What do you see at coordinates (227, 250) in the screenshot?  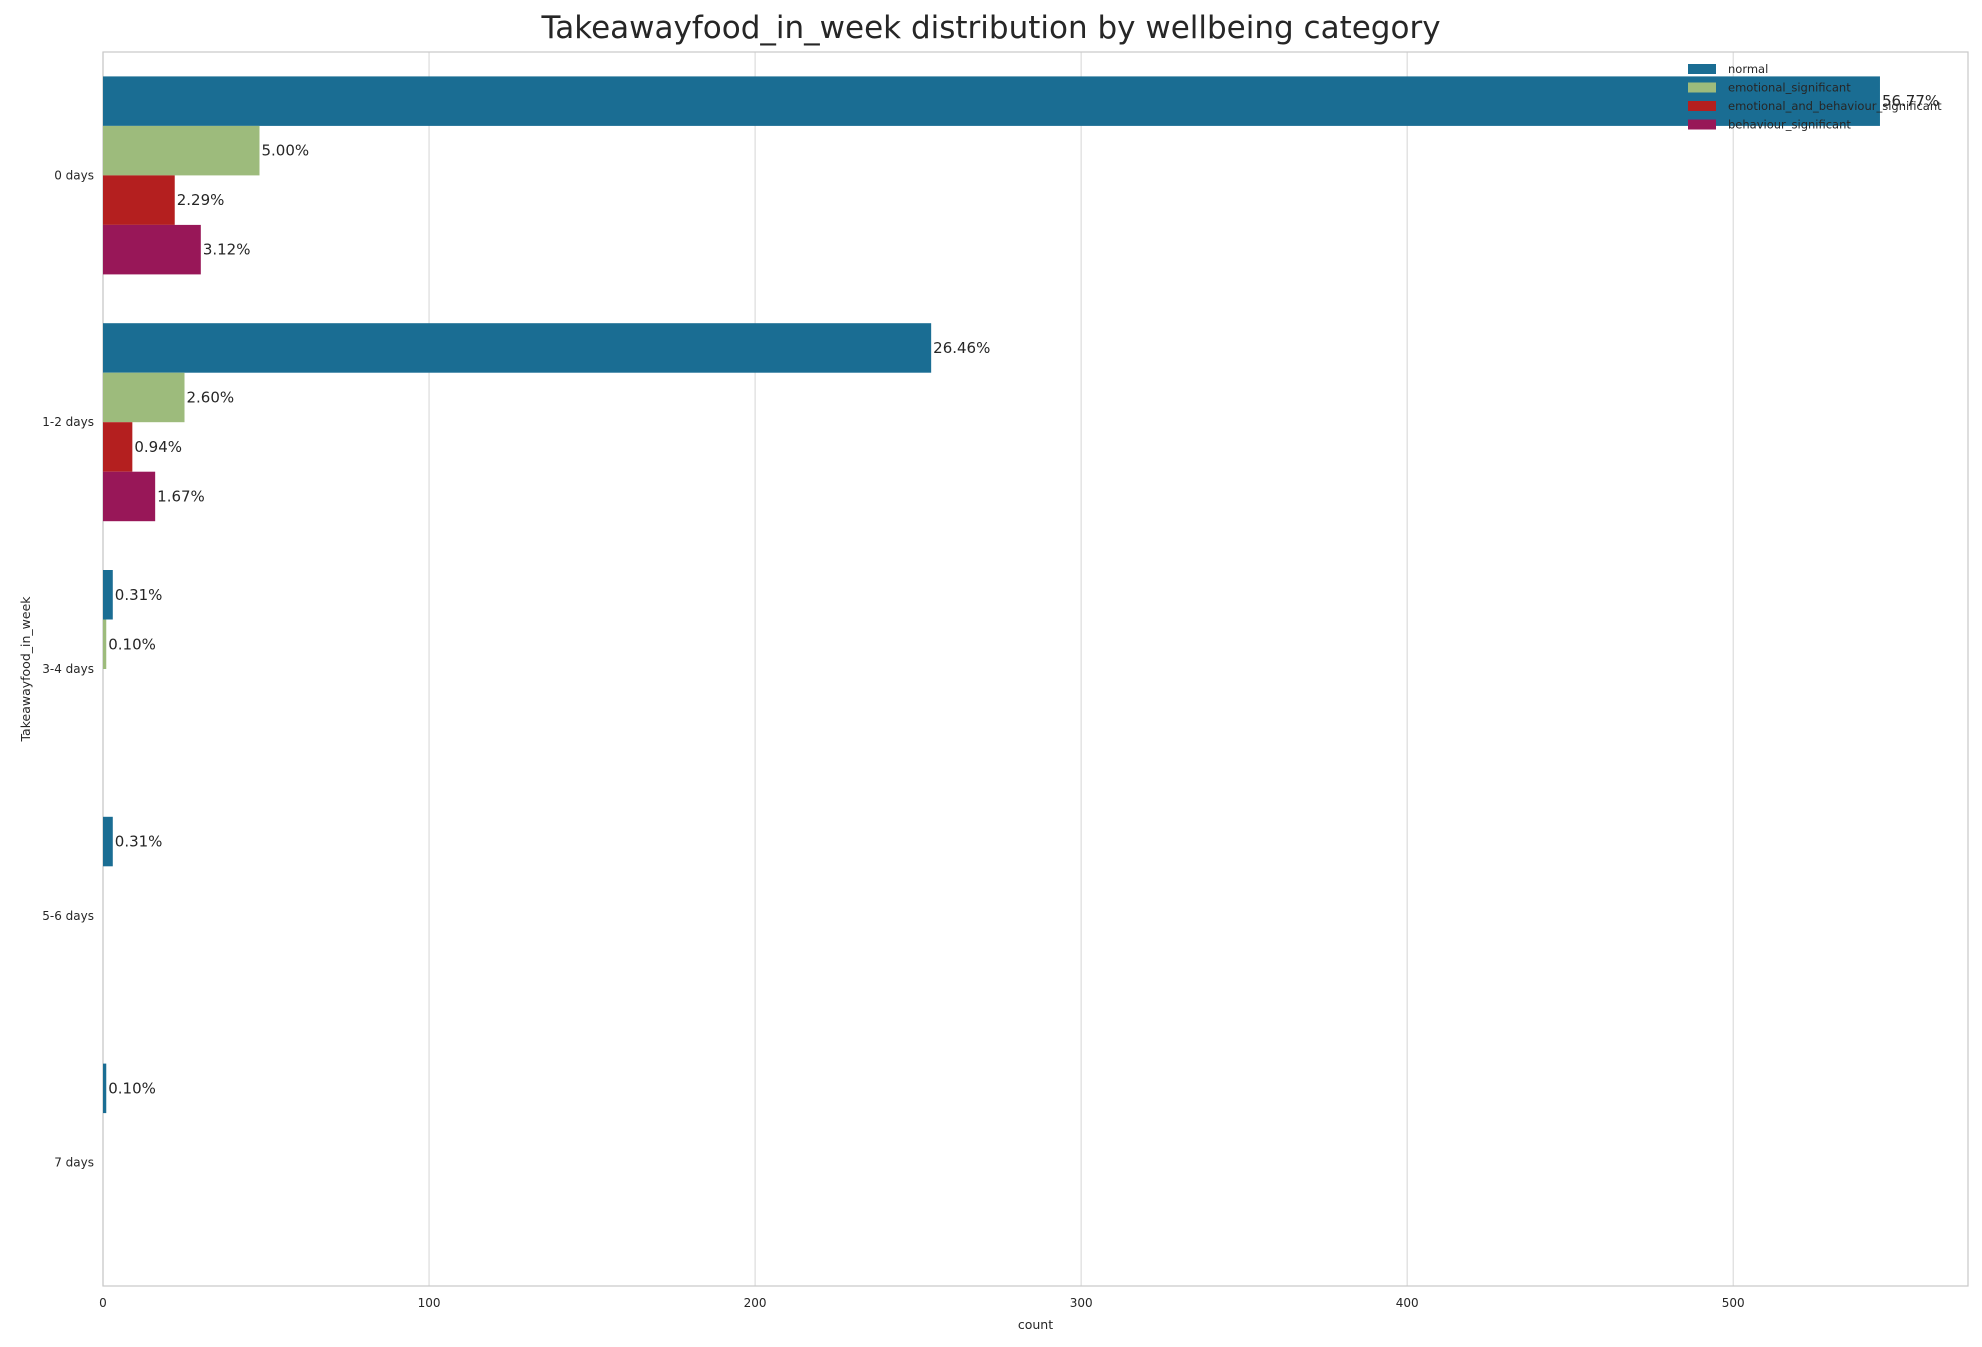 I see `bar-value-label: 3.12%` at bounding box center [227, 250].